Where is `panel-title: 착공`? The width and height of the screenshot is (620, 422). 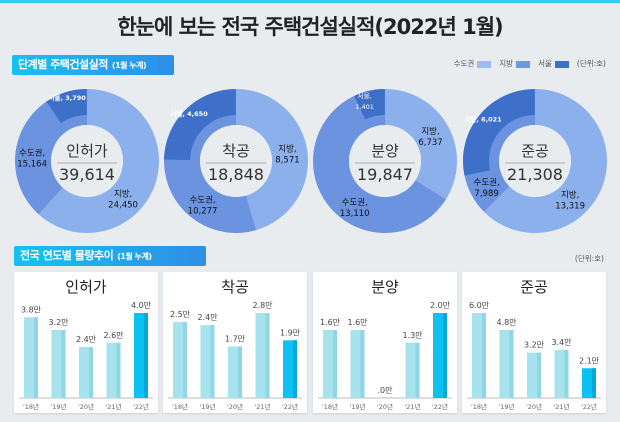 panel-title: 착공 is located at coordinates (235, 287).